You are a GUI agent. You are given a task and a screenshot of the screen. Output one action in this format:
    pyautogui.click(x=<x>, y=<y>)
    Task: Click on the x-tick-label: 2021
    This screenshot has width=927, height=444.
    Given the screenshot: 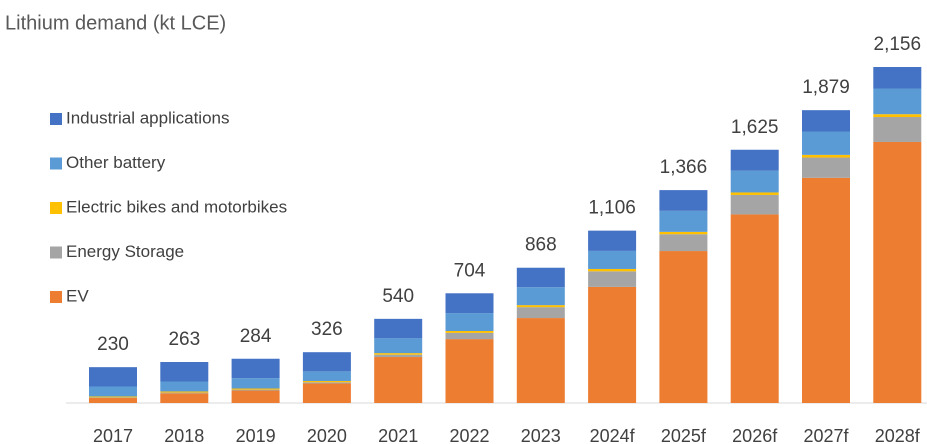 What is the action you would take?
    pyautogui.click(x=398, y=435)
    